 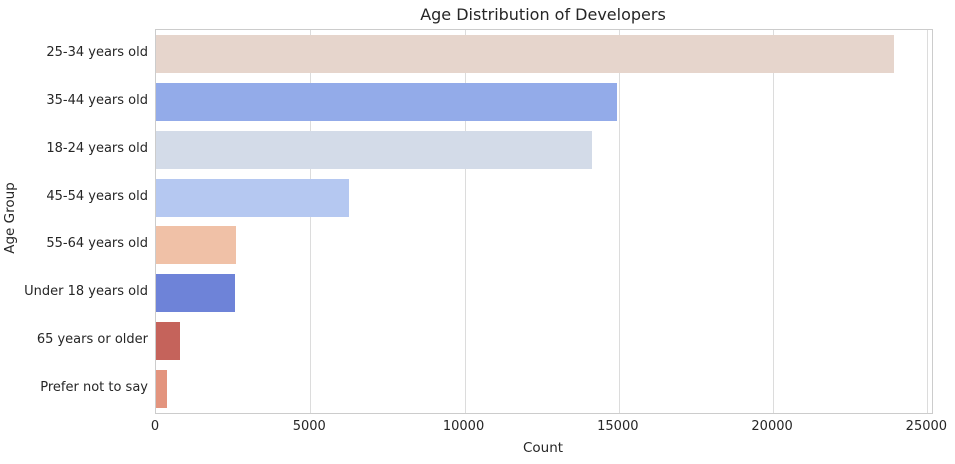 I want to click on bar-65-years-or-older, so click(x=168, y=341).